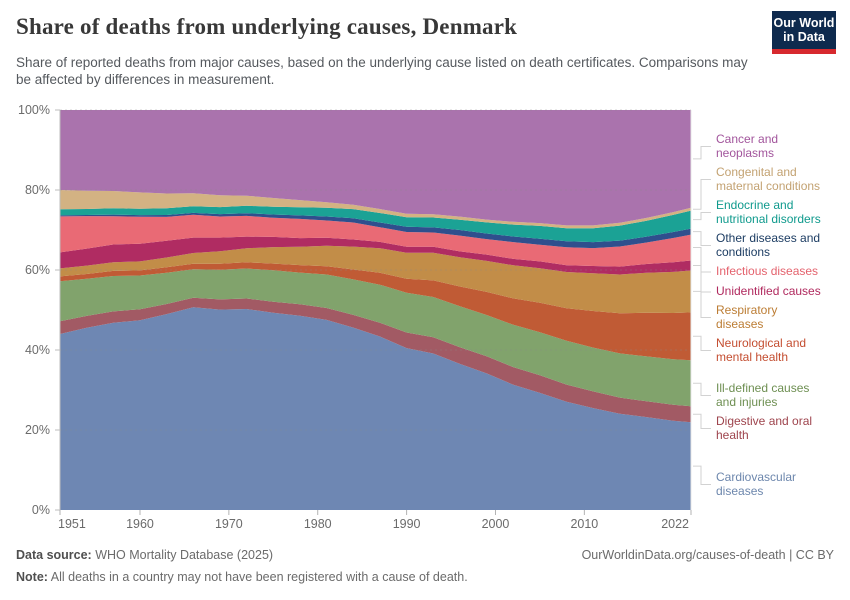  Describe the element at coordinates (763, 388) in the screenshot. I see `legend-label-line: Ill-defined causes` at that location.